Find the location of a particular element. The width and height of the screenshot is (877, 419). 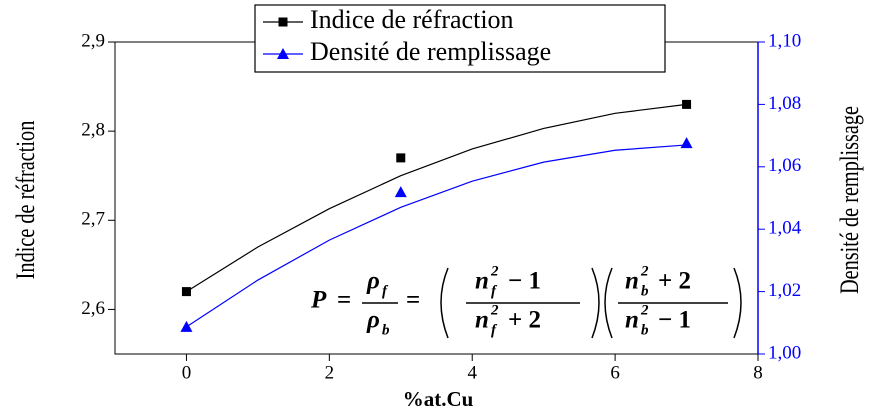

legend-label: Indice de réfraction is located at coordinates (412, 19).